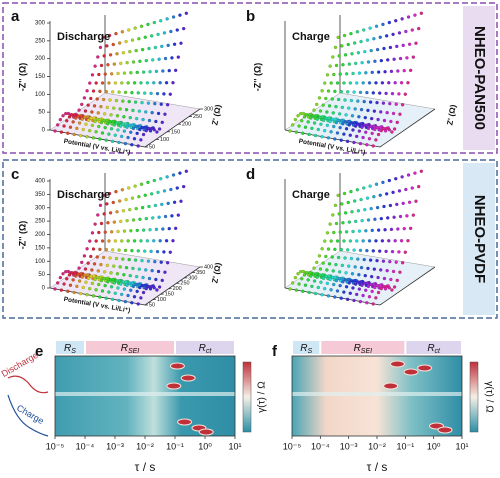  I want to click on colorbar, so click(474, 397).